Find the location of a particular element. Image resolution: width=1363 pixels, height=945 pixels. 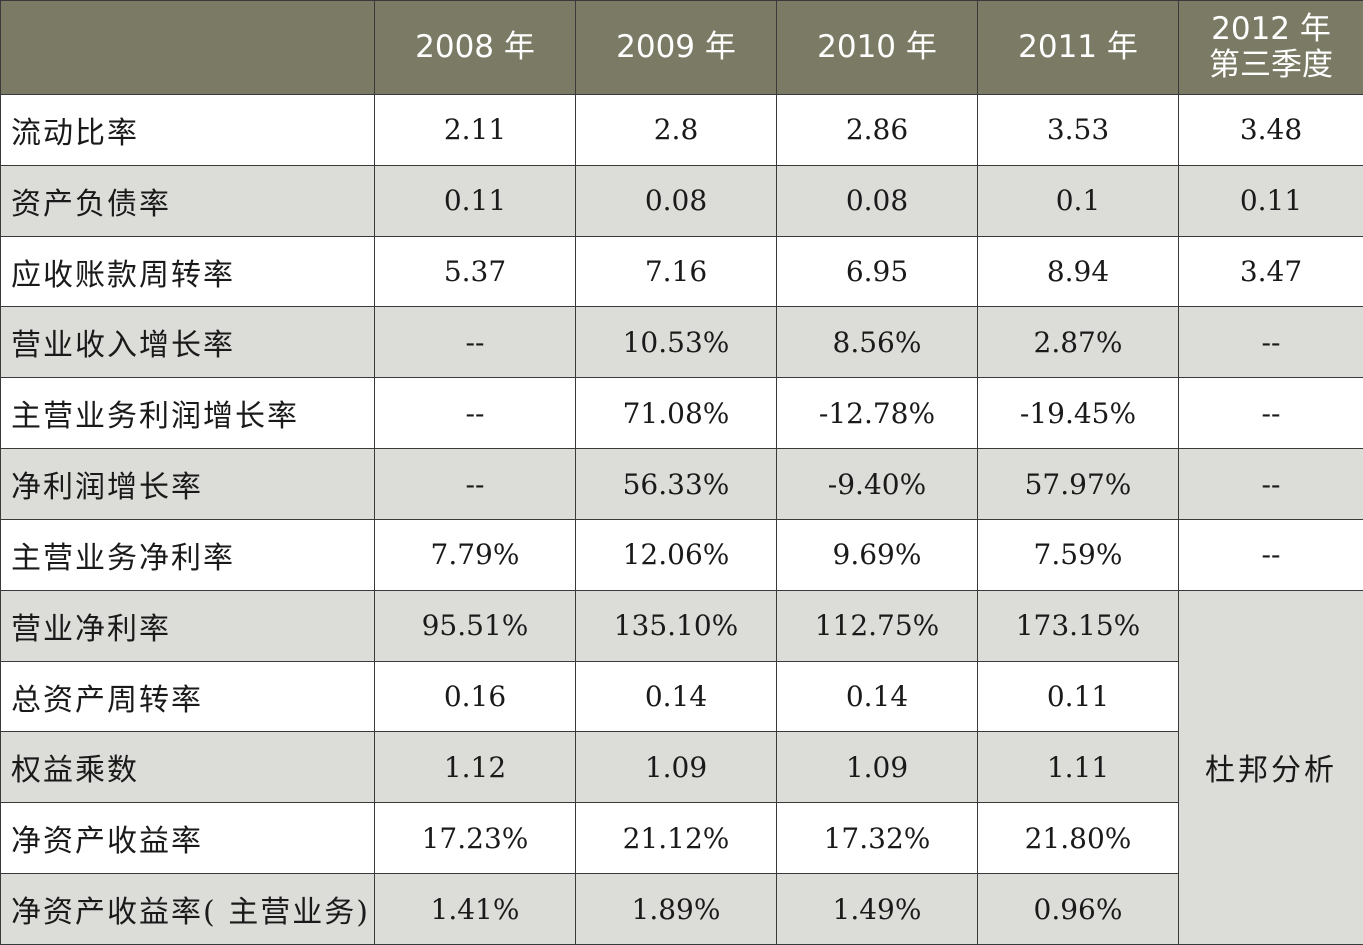

header-2012-year: 2012 年 is located at coordinates (1271, 28).